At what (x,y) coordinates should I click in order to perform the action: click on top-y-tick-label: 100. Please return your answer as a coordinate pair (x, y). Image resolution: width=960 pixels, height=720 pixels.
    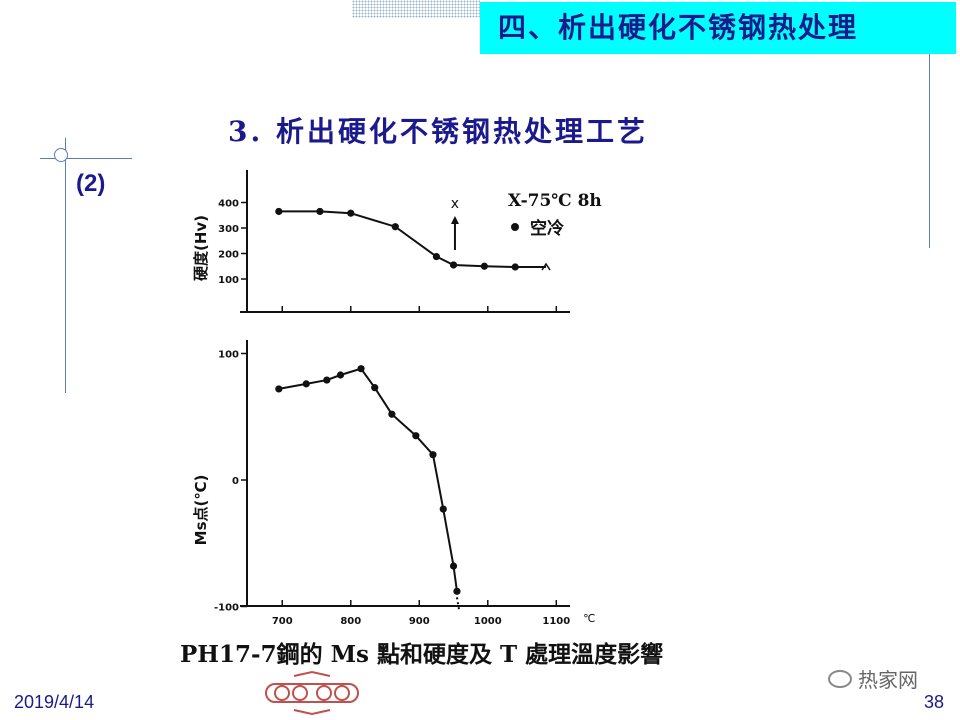
    Looking at the image, I should click on (228, 280).